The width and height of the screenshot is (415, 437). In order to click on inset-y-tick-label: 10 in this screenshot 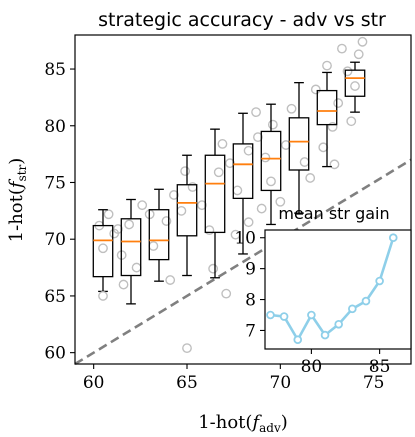, I will do `click(245, 239)`.